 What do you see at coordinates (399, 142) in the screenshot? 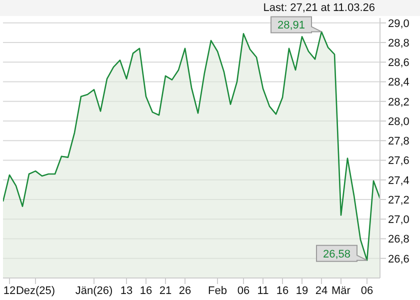
I see `y-tick-label: 27,8` at bounding box center [399, 142].